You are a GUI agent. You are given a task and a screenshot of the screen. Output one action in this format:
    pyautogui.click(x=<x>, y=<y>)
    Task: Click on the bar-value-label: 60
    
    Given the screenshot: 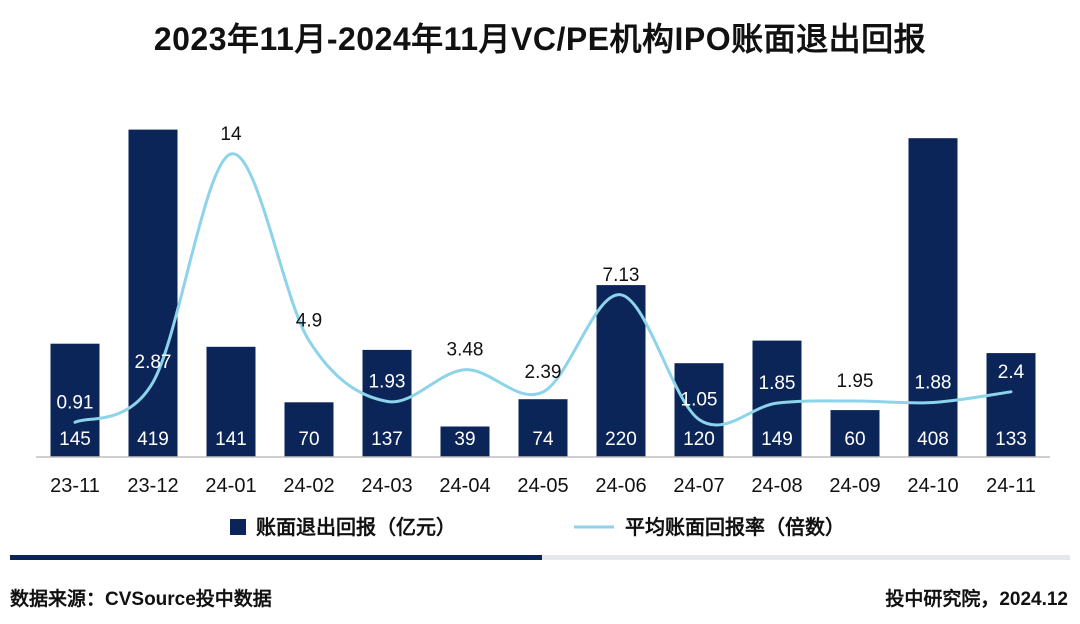 What is the action you would take?
    pyautogui.click(x=854, y=439)
    